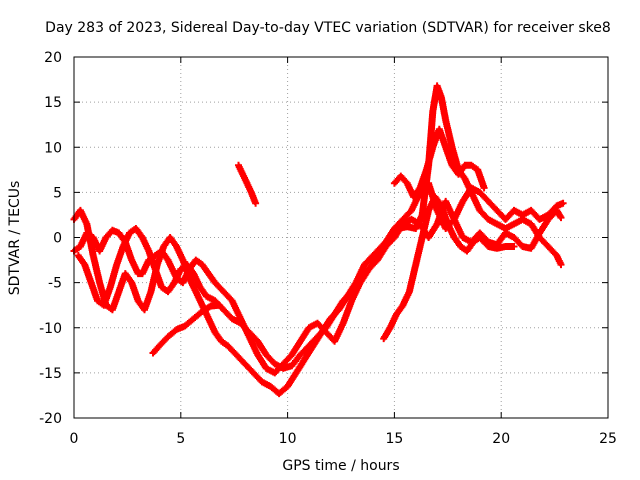 This screenshot has width=640, height=480. I want to click on x-tick-label: 25, so click(608, 439).